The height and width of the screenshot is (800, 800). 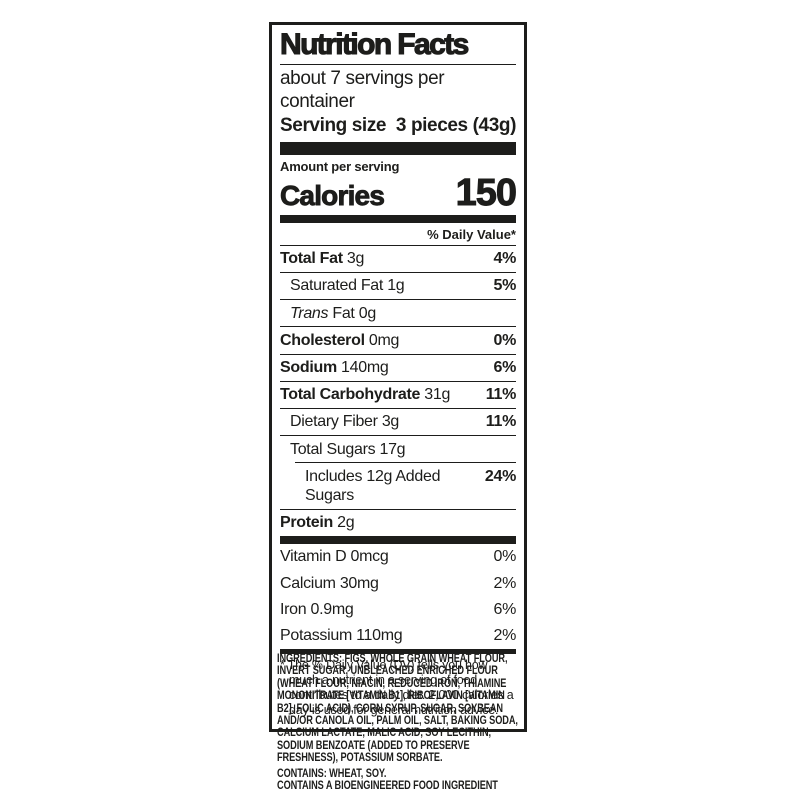 What do you see at coordinates (387, 786) in the screenshot?
I see `bioengineered-statement: CONTAINS A BIOENGINEERED FOOD INGREDIENT` at bounding box center [387, 786].